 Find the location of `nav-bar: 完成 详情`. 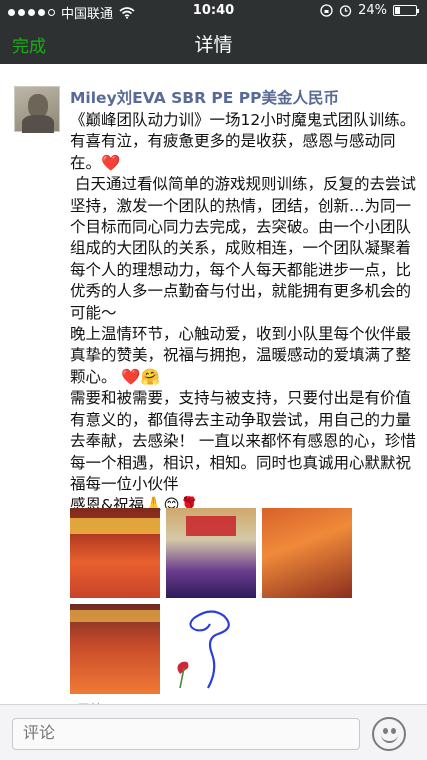

nav-bar: 完成 详情 is located at coordinates (213, 43).